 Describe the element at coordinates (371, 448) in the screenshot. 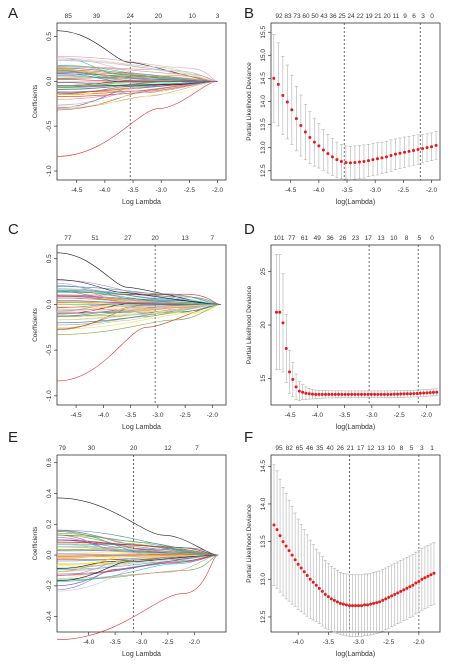

I see `top-axis-label: 12` at that location.